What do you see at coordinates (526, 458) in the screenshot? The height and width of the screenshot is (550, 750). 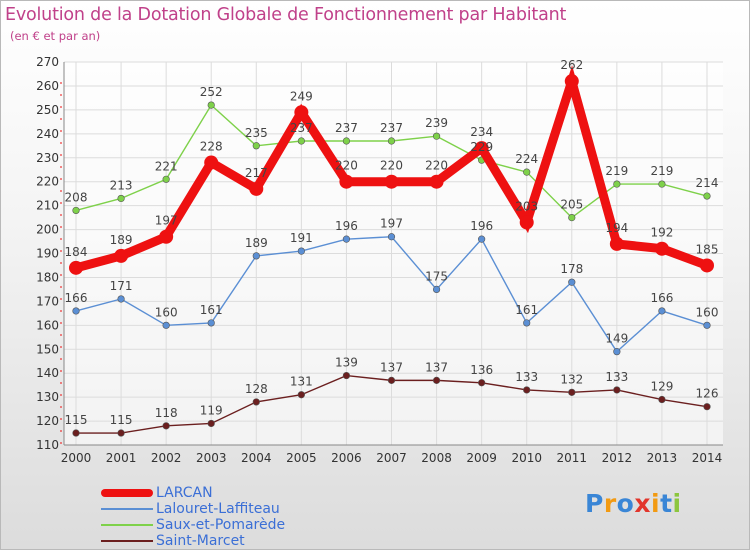 I see `x-tick-label: 2010` at bounding box center [526, 458].